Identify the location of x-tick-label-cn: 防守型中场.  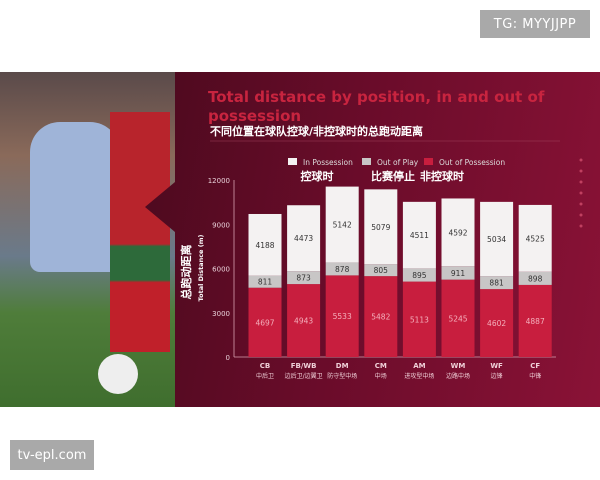
(342, 376).